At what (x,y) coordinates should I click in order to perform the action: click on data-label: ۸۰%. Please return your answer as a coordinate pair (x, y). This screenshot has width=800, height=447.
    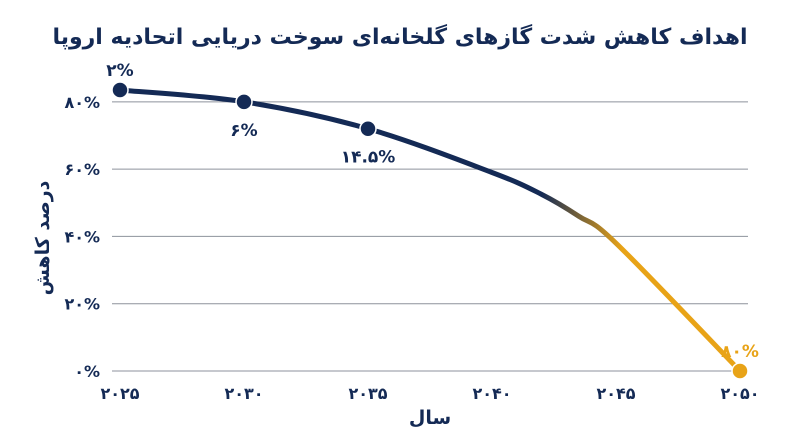
    Looking at the image, I should click on (740, 352).